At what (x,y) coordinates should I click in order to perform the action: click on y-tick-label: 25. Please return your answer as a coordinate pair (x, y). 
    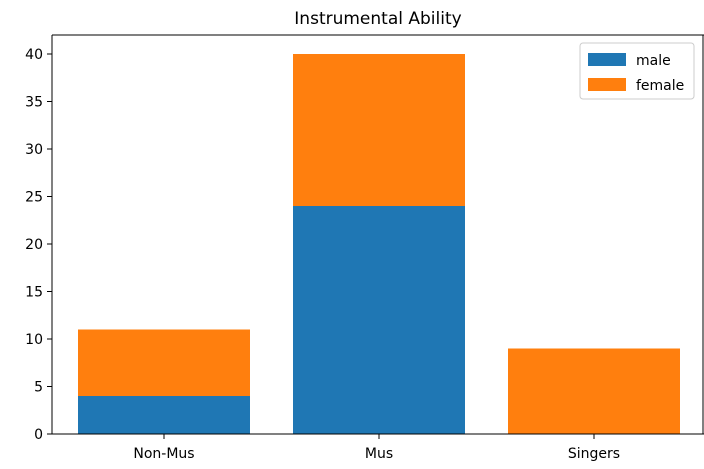
    Looking at the image, I should click on (34, 198).